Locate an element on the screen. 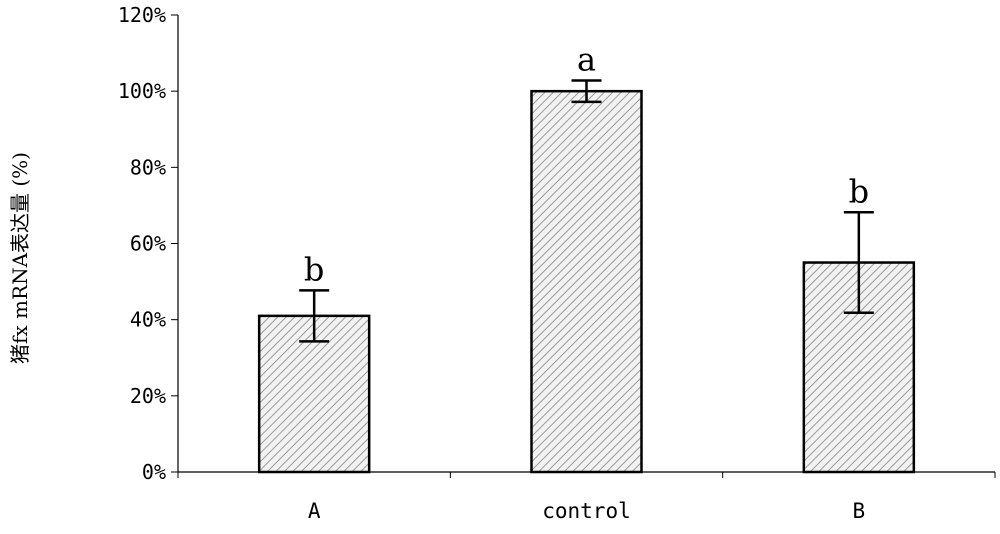 This screenshot has height=534, width=1000. y-tick-label: 20% is located at coordinates (148, 396).